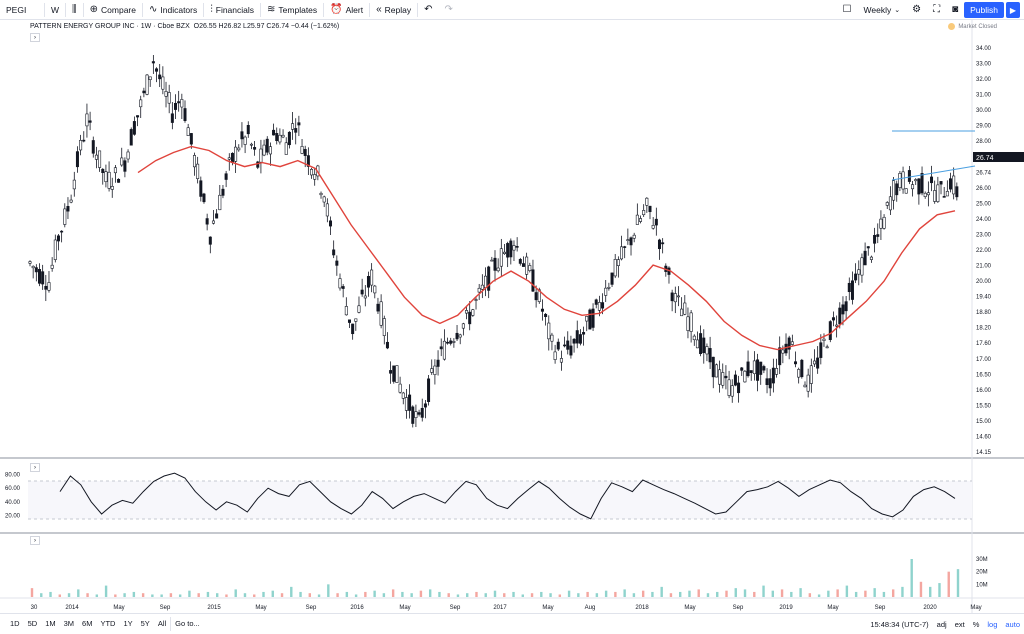  I want to click on range-button-3m: 3M, so click(69, 623).